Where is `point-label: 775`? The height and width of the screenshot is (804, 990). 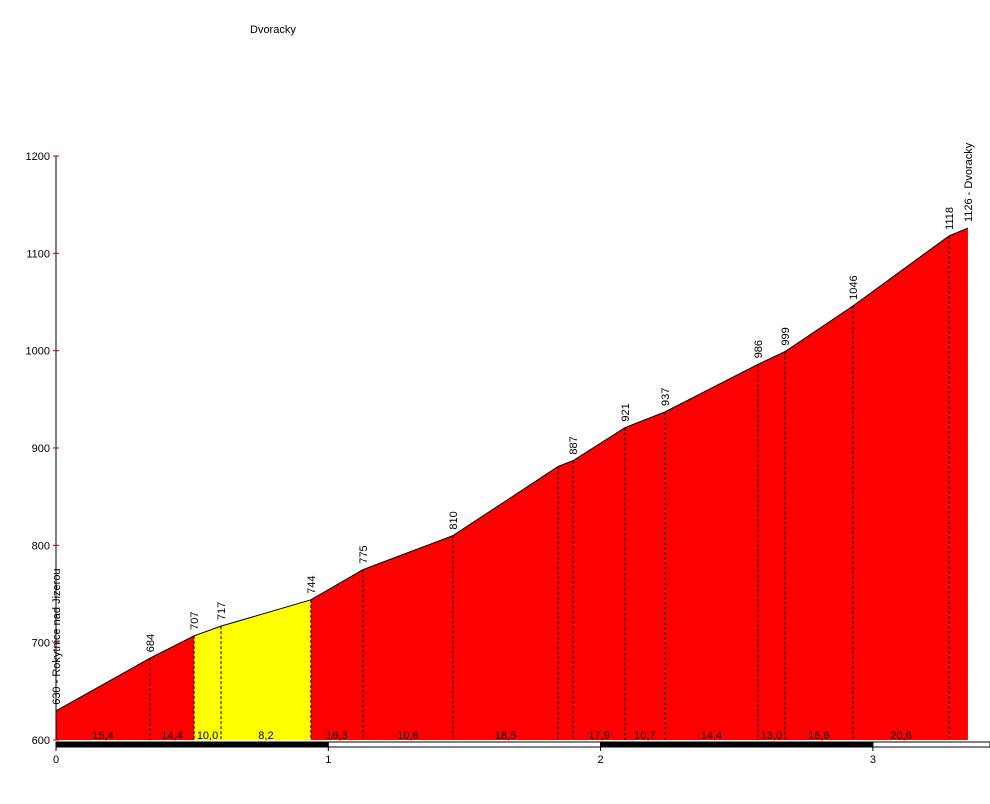 point-label: 775 is located at coordinates (364, 554).